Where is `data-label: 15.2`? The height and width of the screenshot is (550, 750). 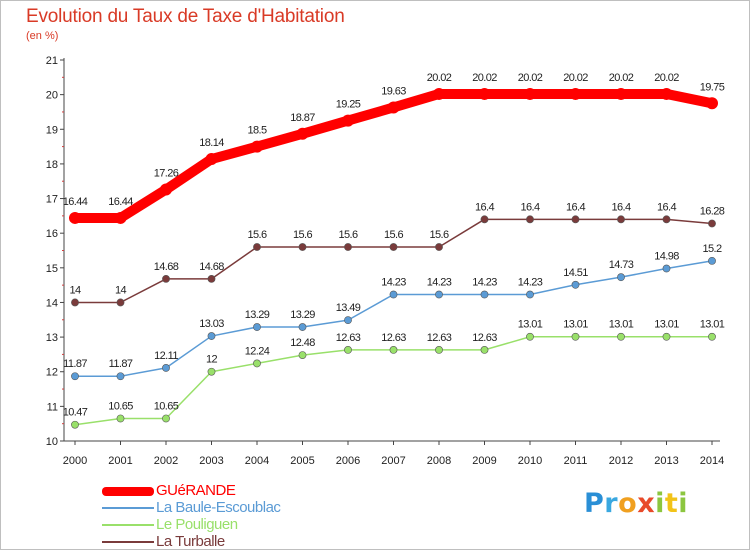
data-label: 15.2 is located at coordinates (711, 249).